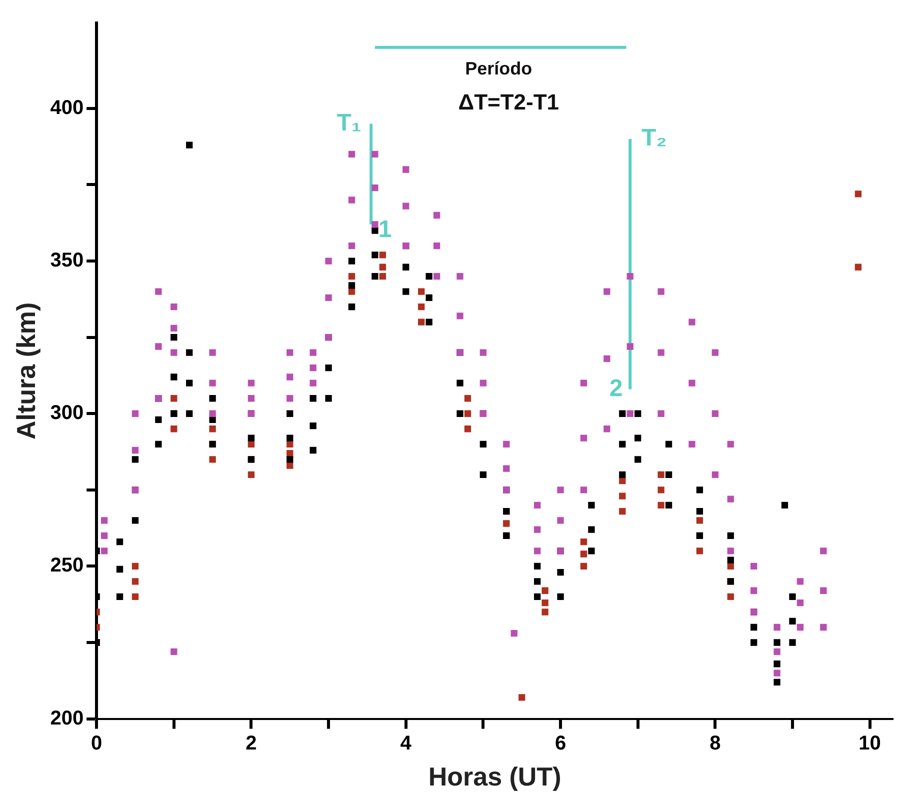  What do you see at coordinates (498, 68) in the screenshot?
I see `annotation: Período` at bounding box center [498, 68].